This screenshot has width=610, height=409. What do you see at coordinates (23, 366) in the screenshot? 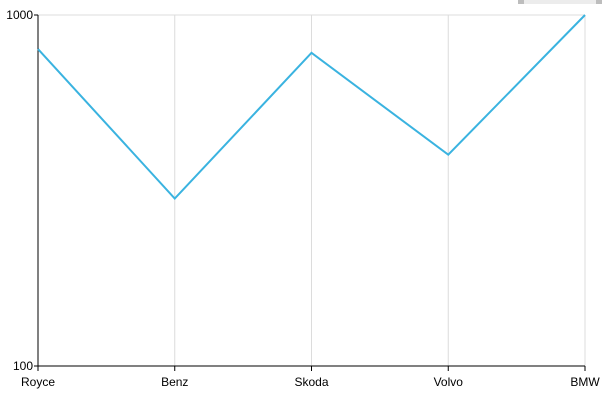
I see `y-tick-label: 100` at bounding box center [23, 366].